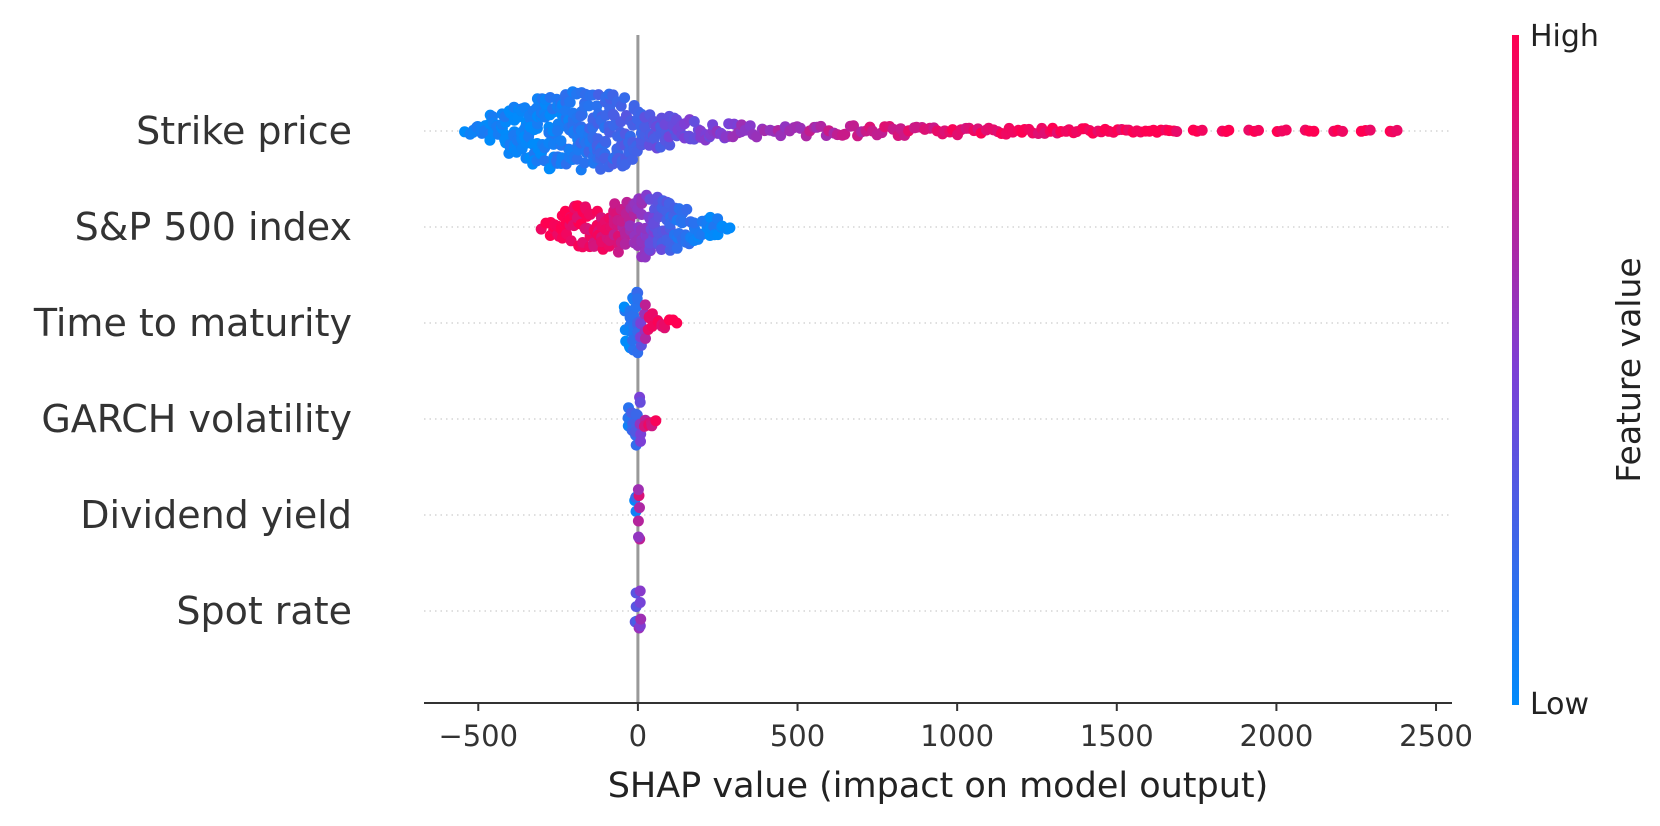  I want to click on x-tick-label: 0, so click(638, 736).